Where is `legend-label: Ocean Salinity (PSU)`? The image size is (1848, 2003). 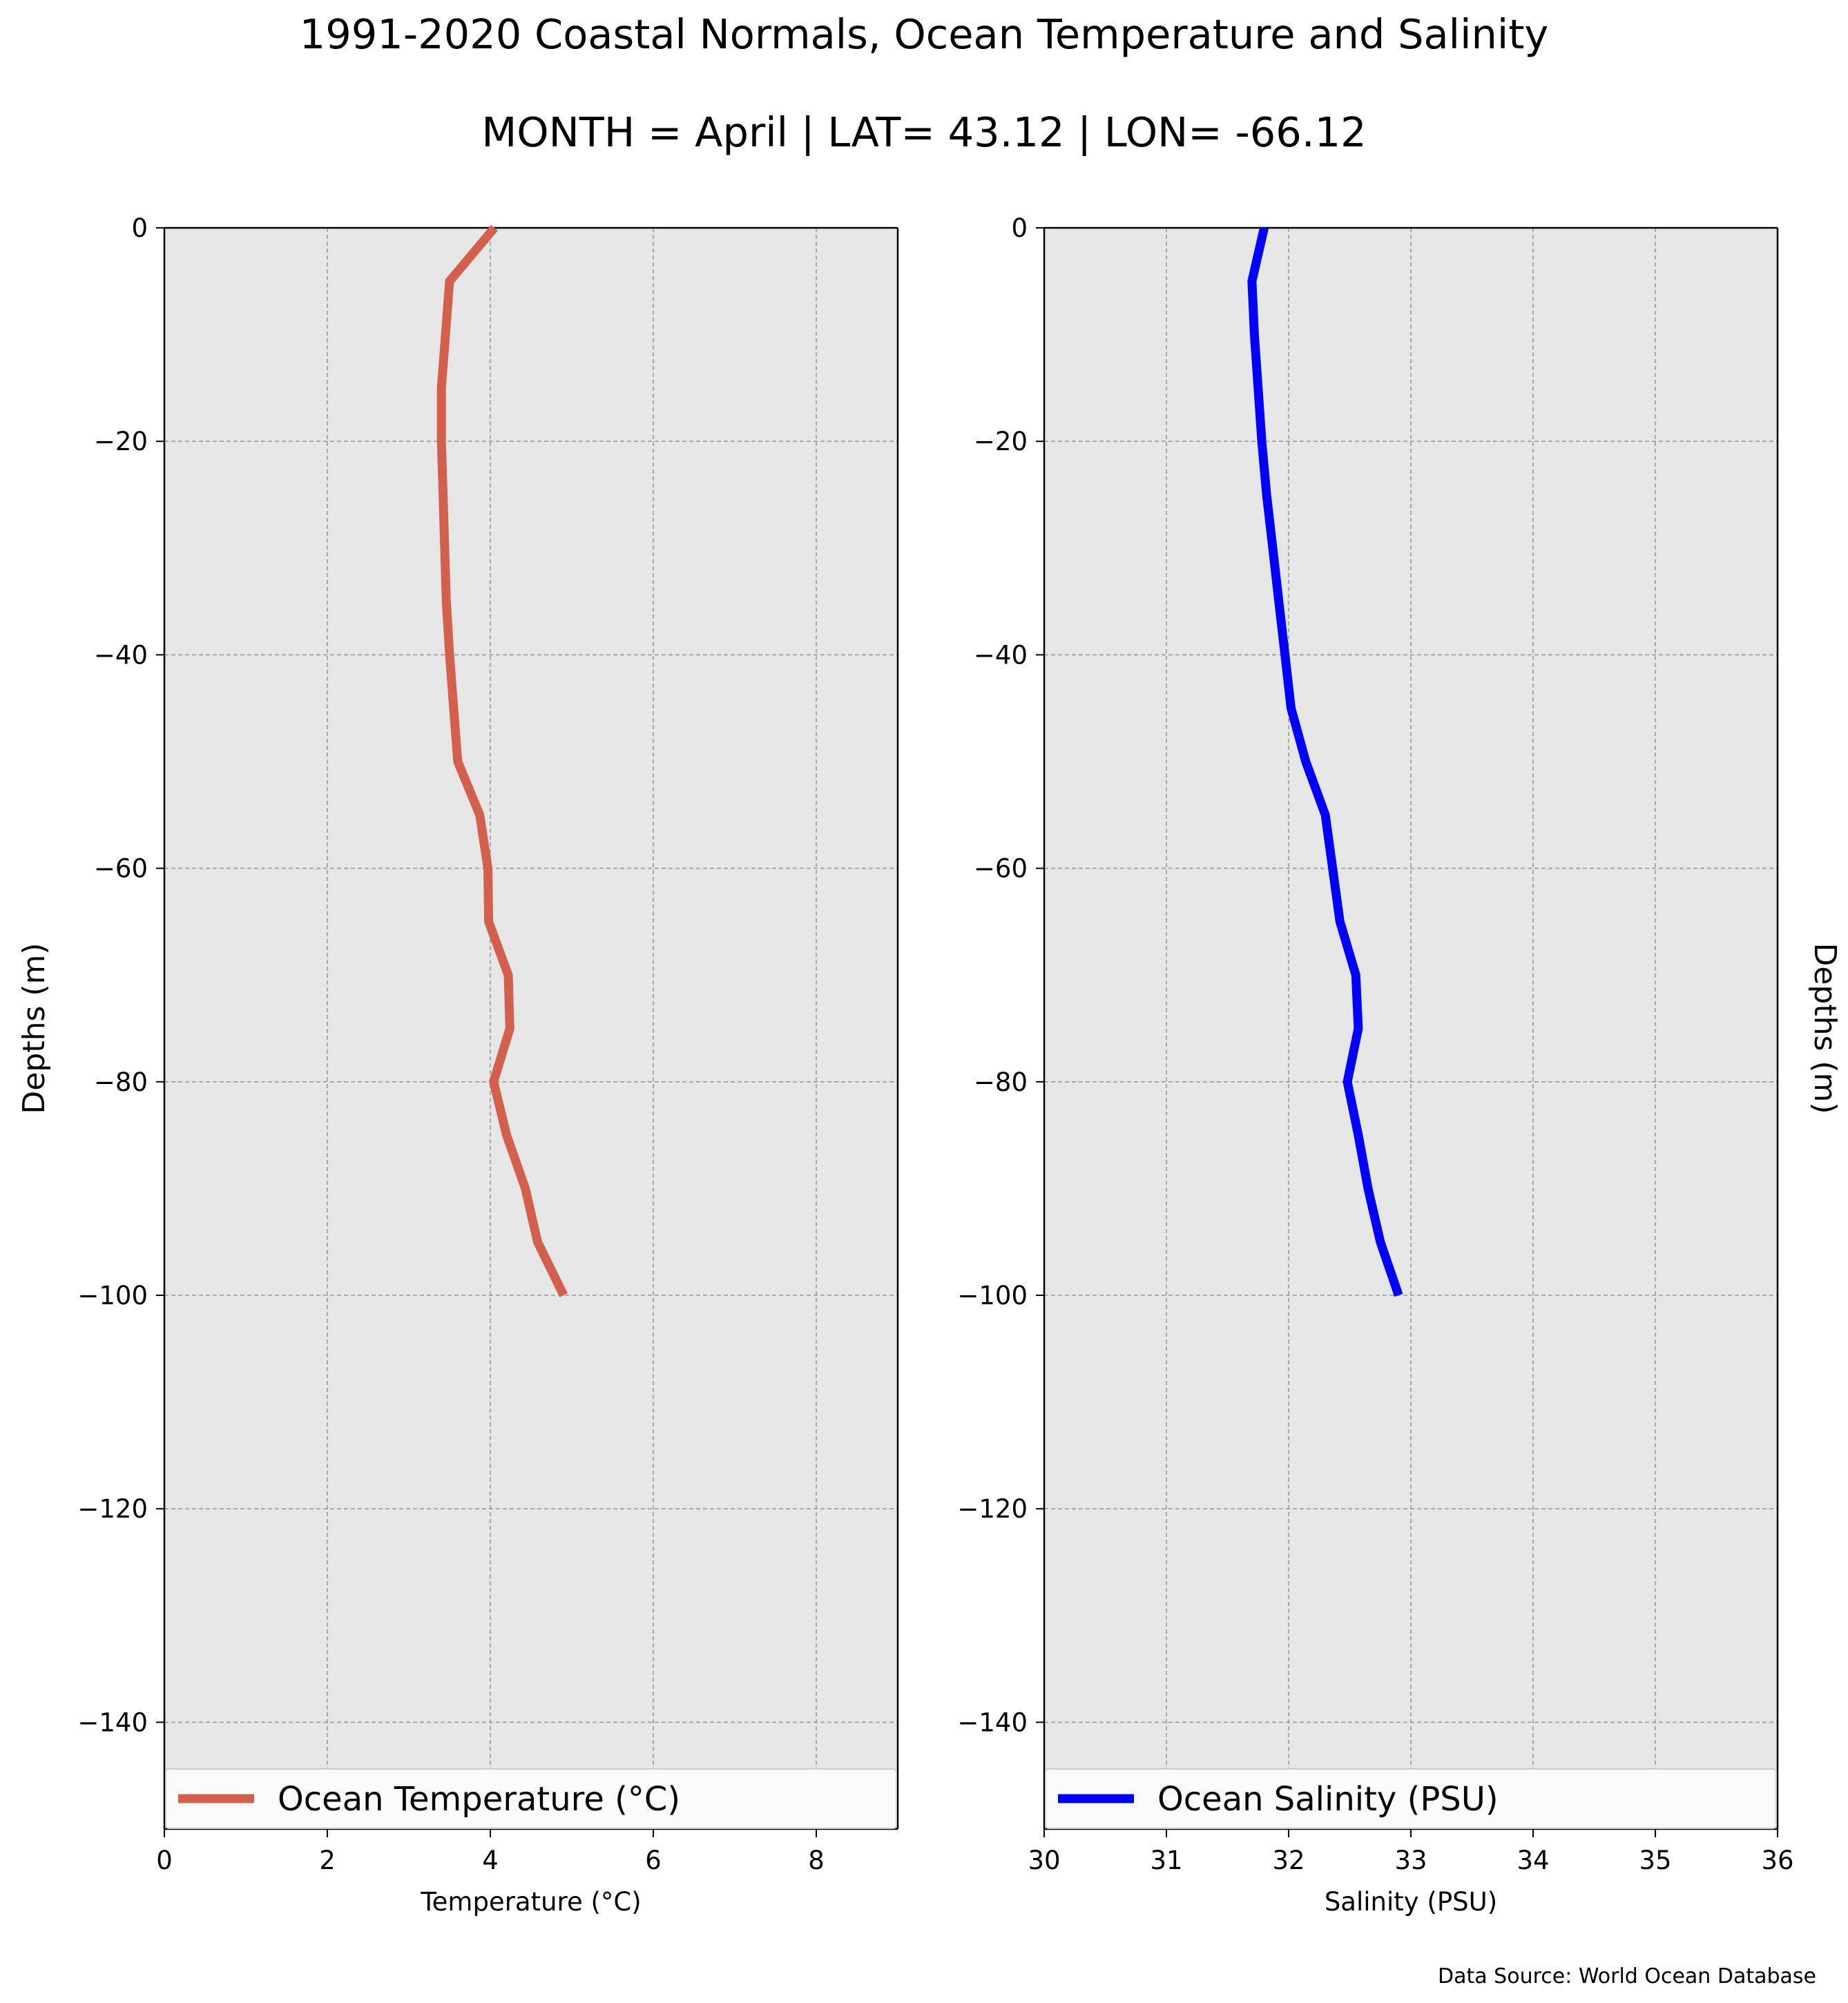 legend-label: Ocean Salinity (PSU) is located at coordinates (1328, 1799).